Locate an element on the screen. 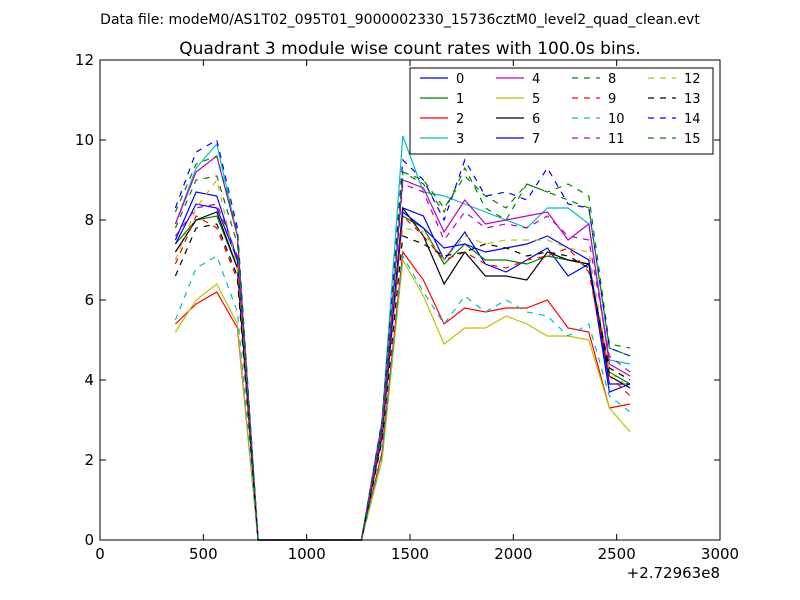 The width and height of the screenshot is (800, 600). legend-label-15: 15 is located at coordinates (692, 139).